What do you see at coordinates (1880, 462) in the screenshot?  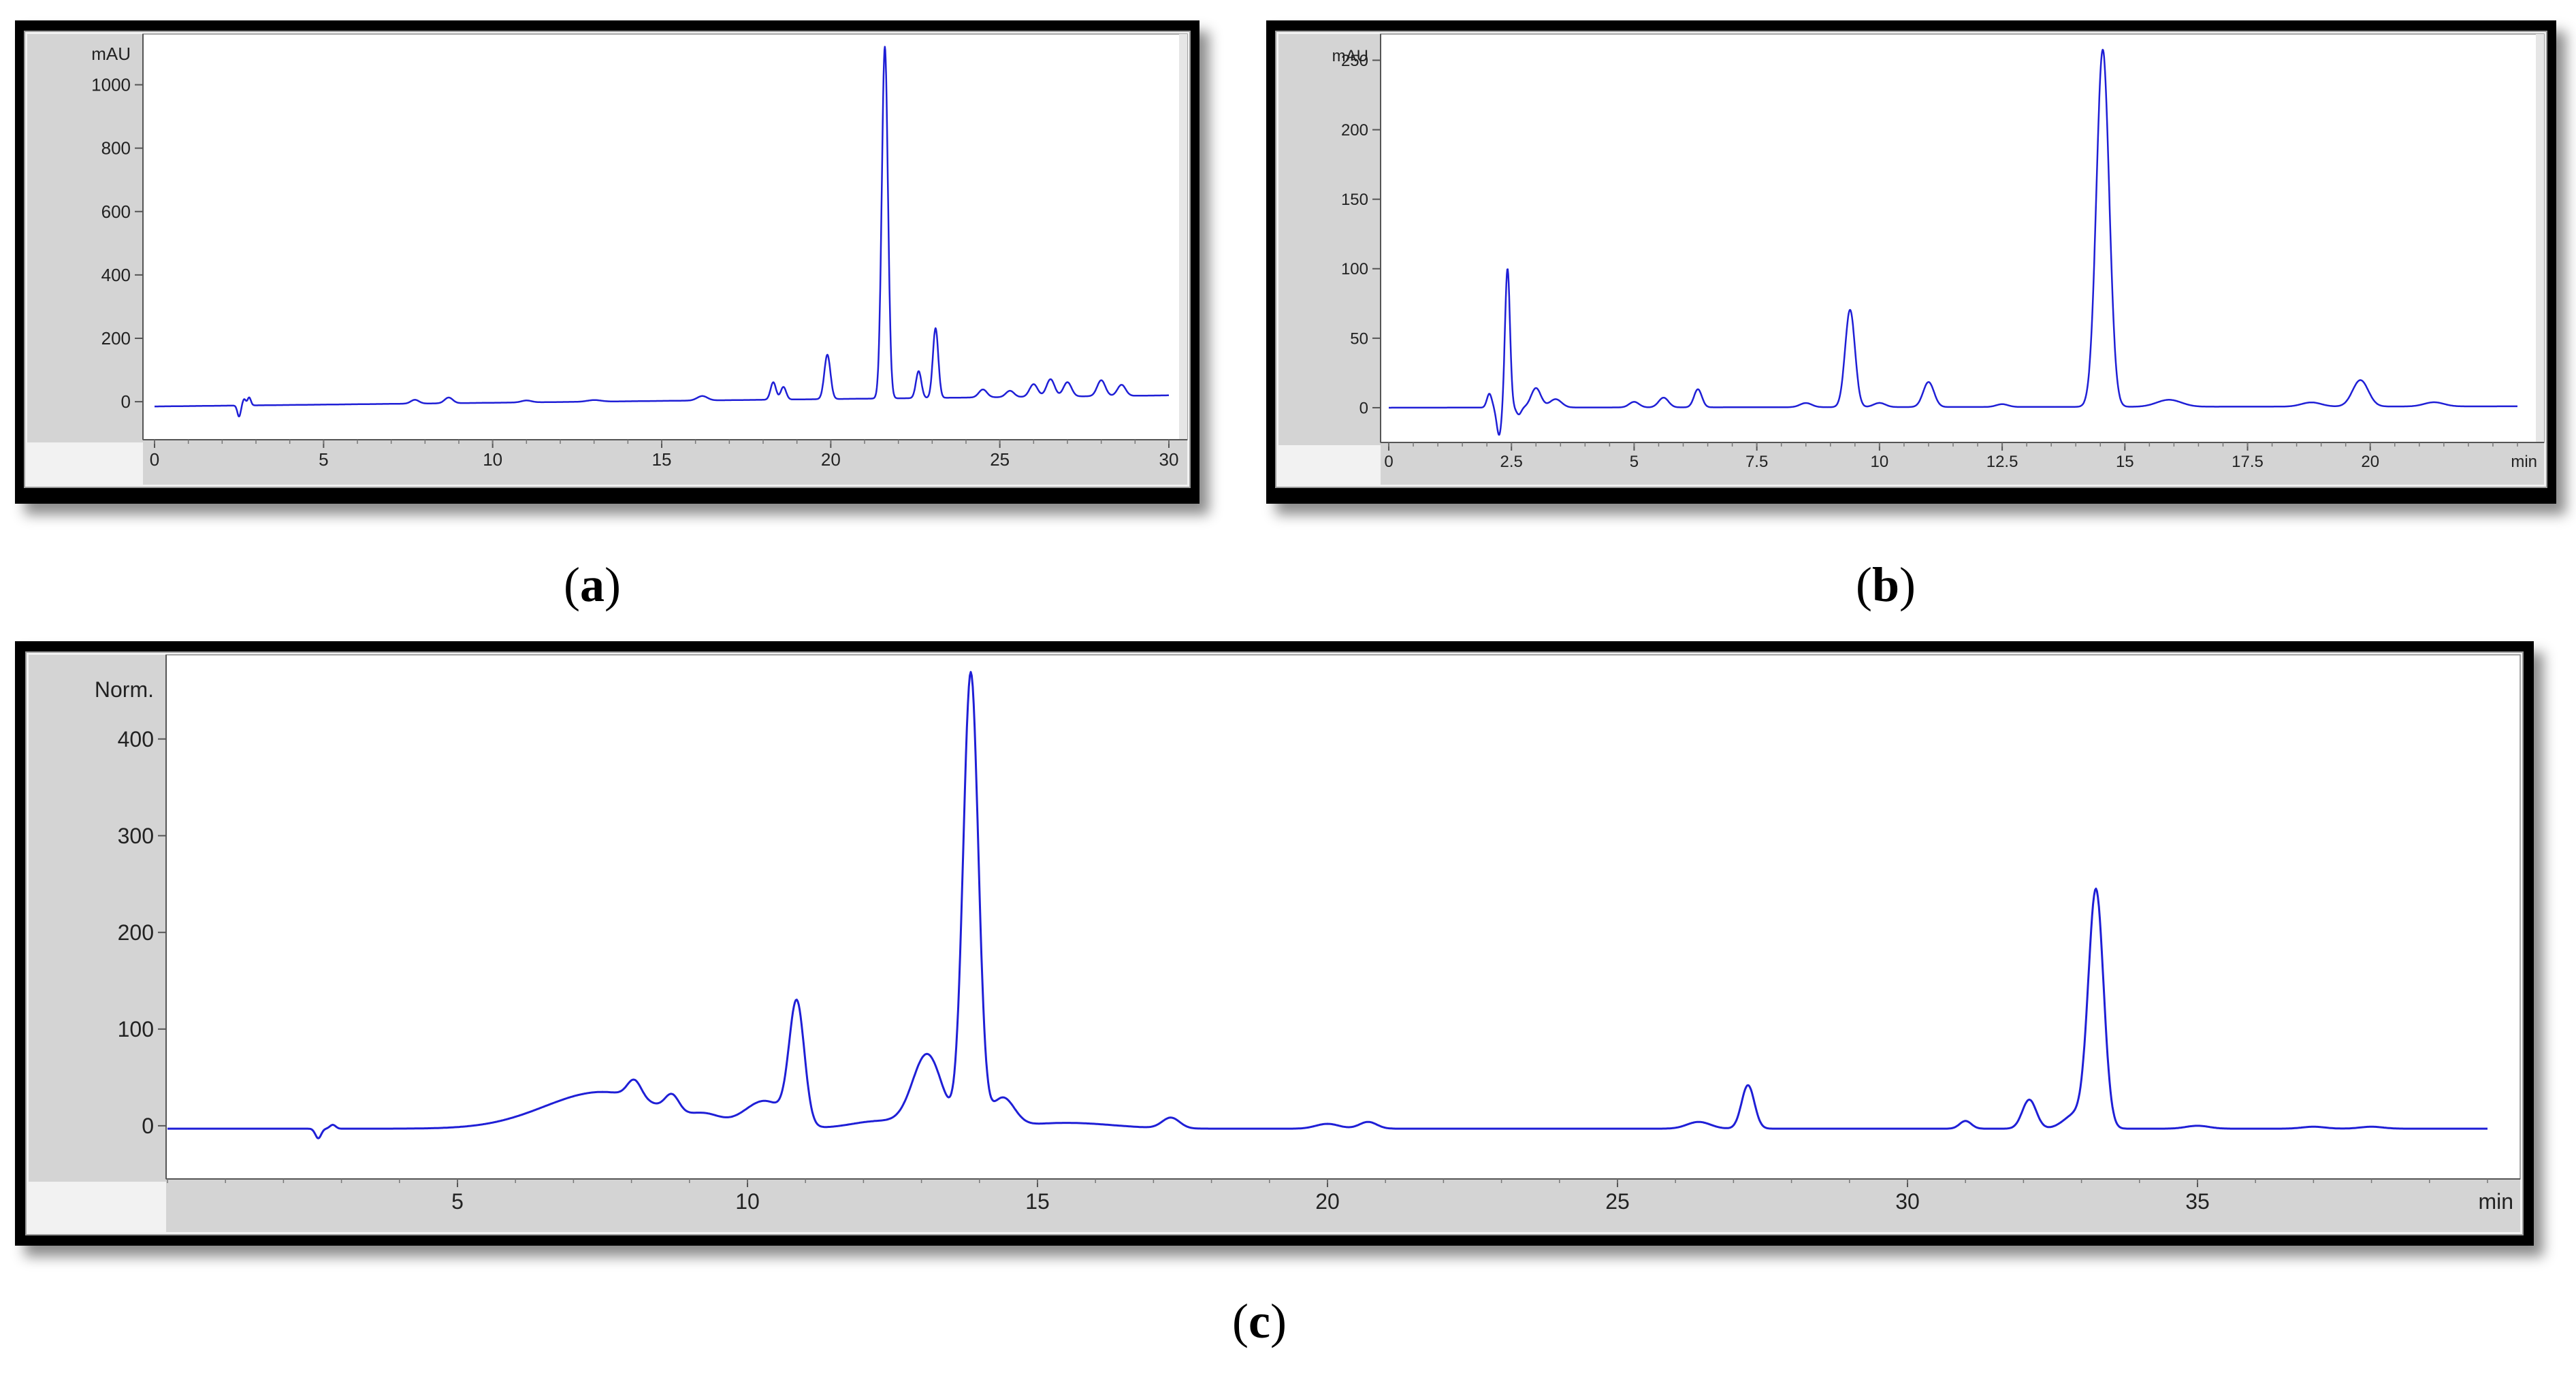 I see `x-tick-label-b: 10` at bounding box center [1880, 462].